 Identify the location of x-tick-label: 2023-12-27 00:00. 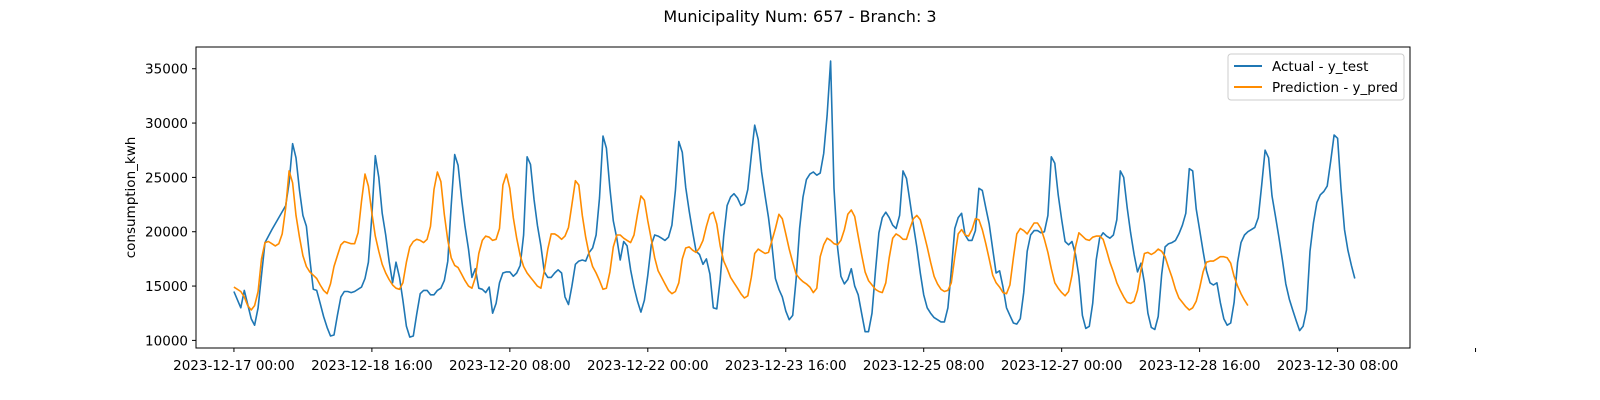
(1062, 366).